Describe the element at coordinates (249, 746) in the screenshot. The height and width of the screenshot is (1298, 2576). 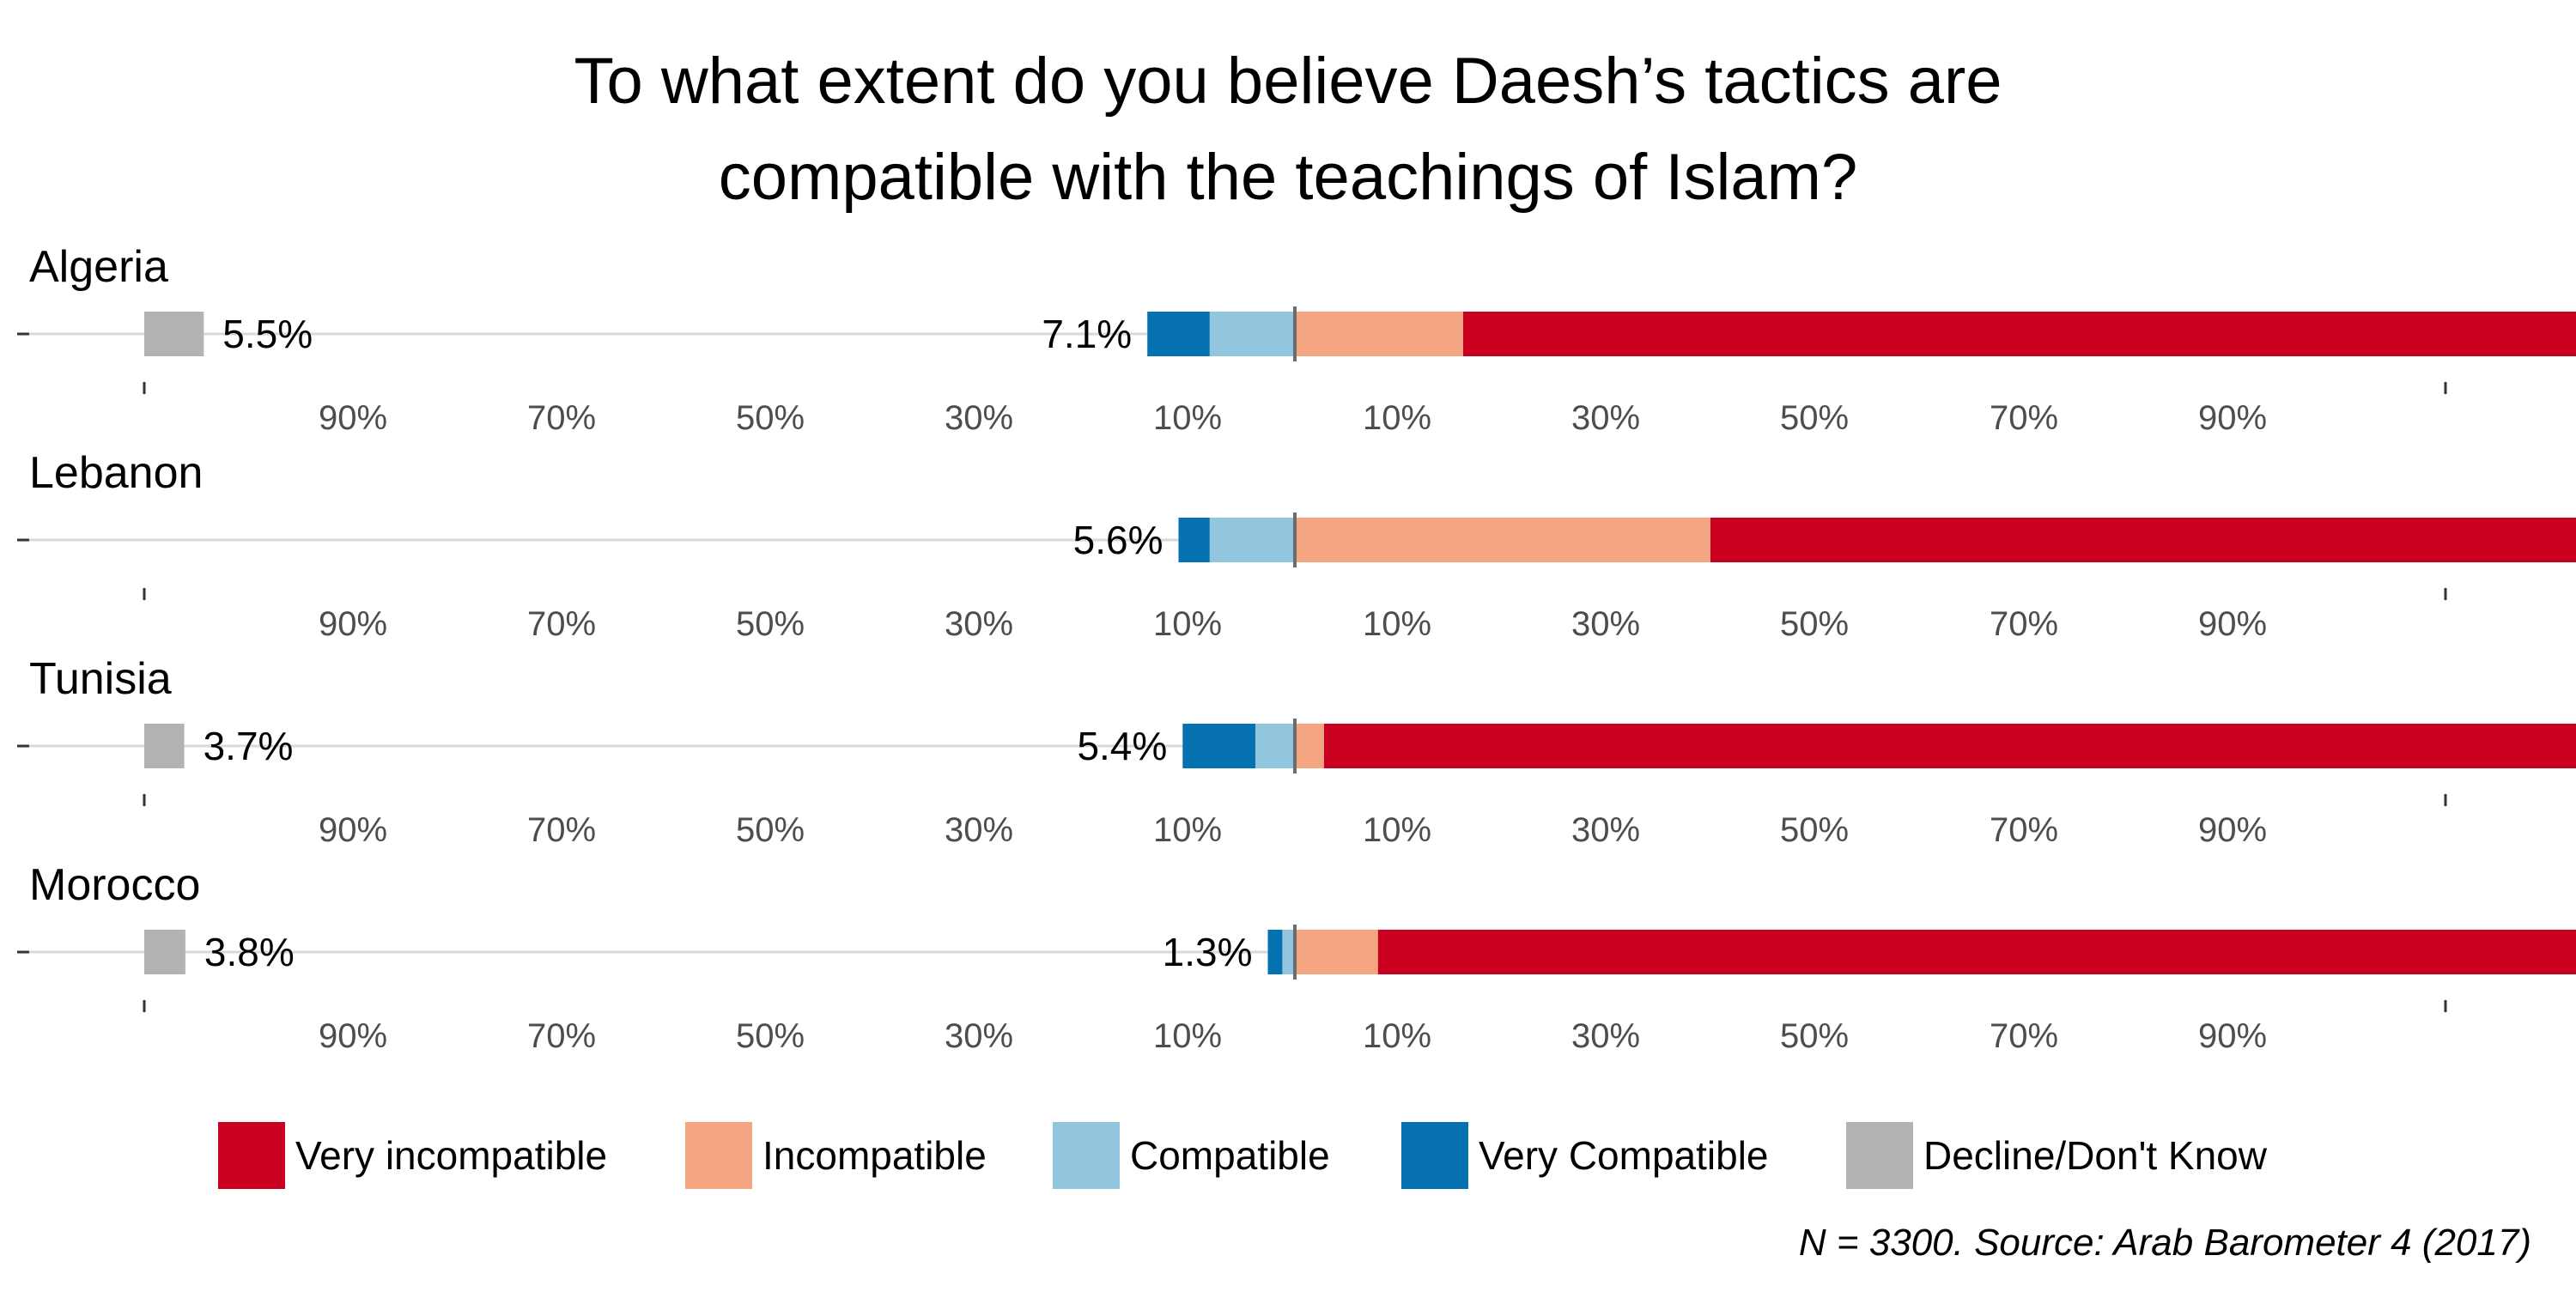
I see `decline-label: 3.7%` at that location.